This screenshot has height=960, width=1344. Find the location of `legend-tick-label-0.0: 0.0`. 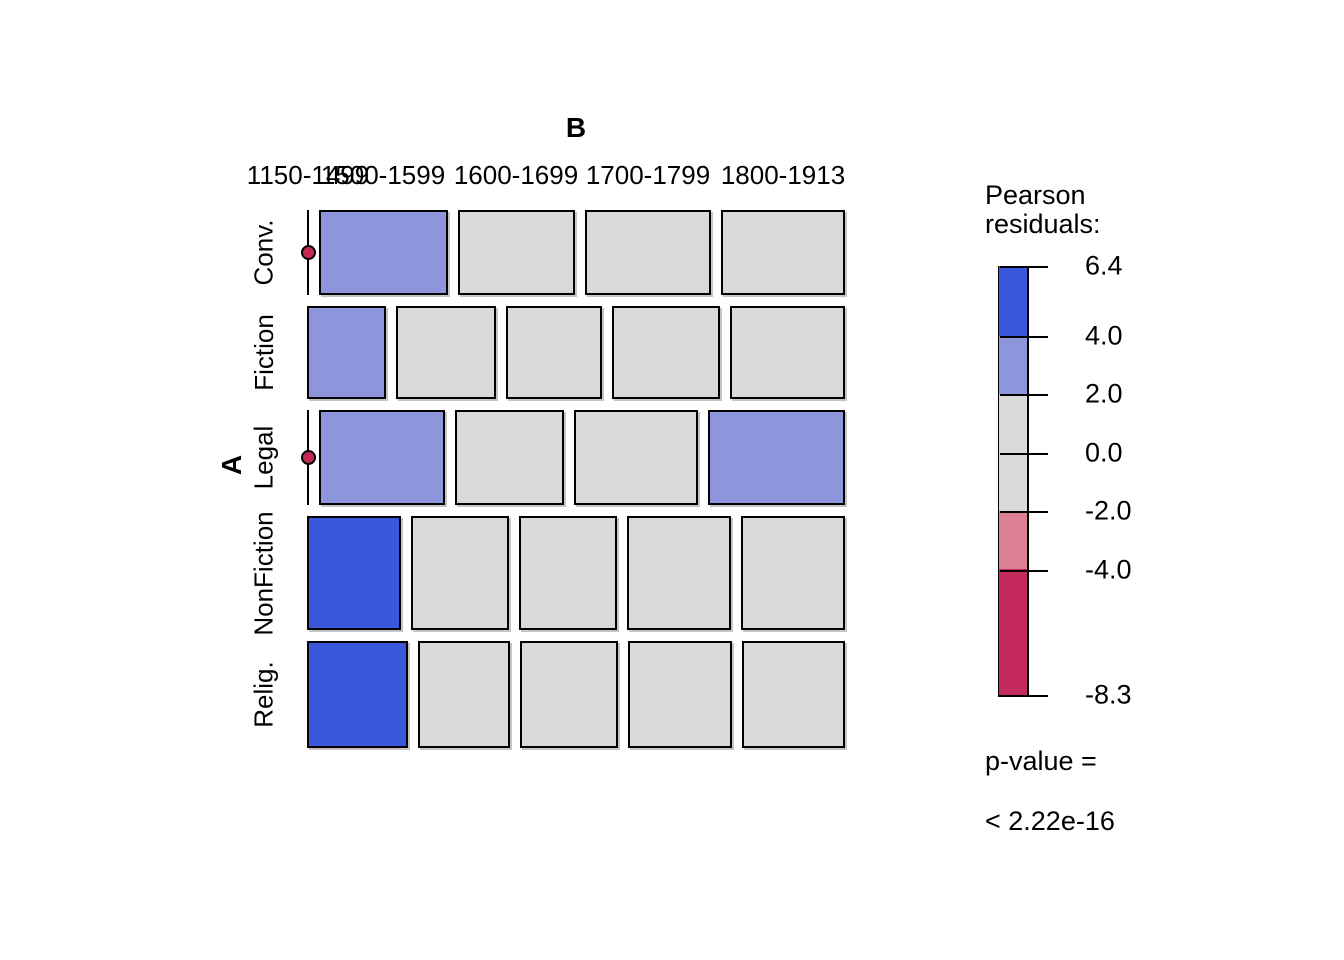

legend-tick-label-0.0: 0.0 is located at coordinates (1104, 452).